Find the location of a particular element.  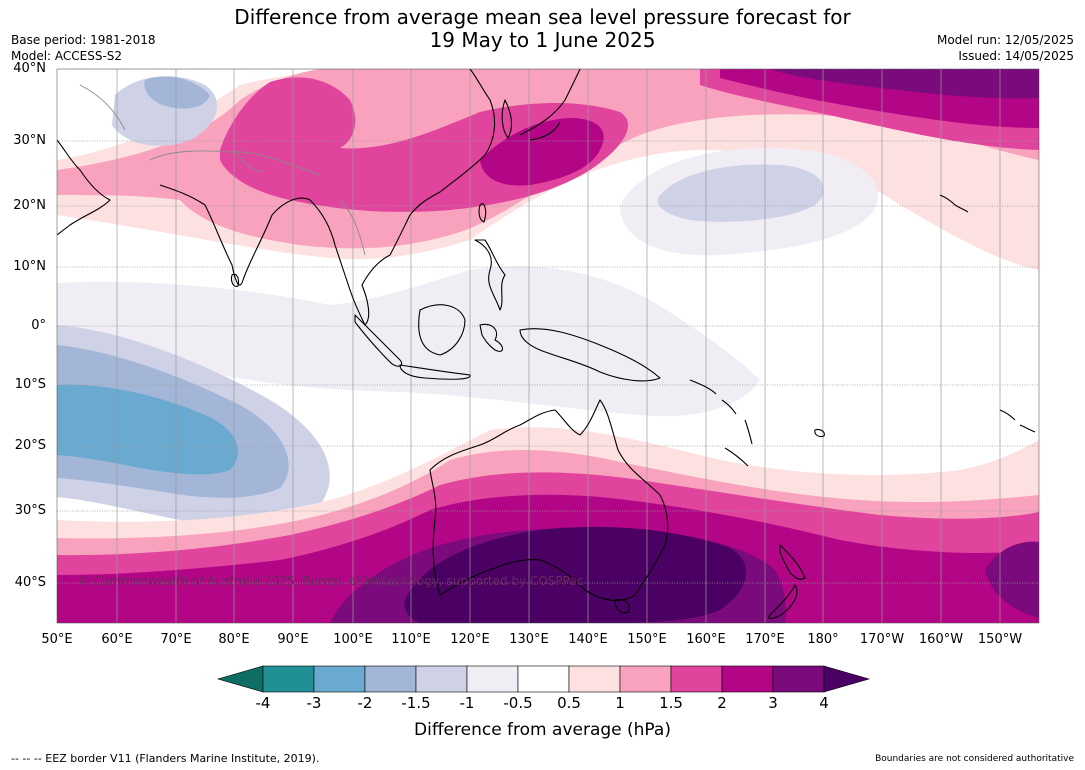

lat-label-20n: 20°N is located at coordinates (29, 205).